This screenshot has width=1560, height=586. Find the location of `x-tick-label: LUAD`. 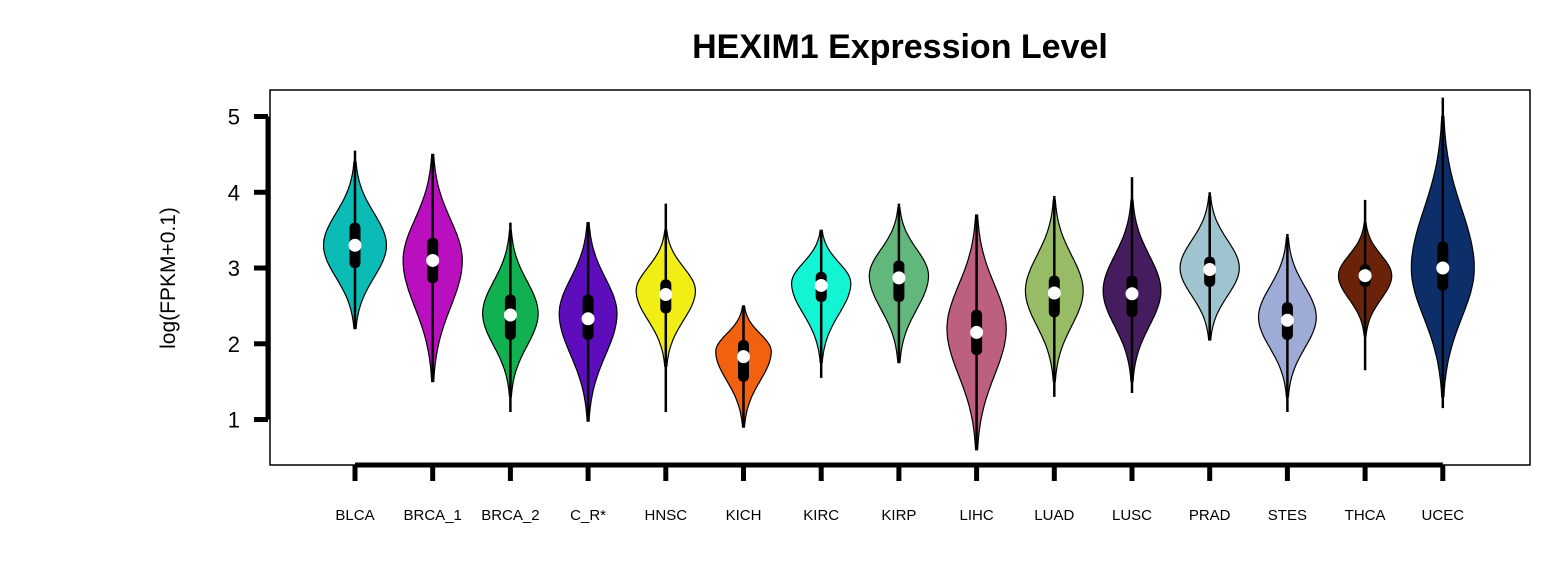

x-tick-label: LUAD is located at coordinates (1054, 515).